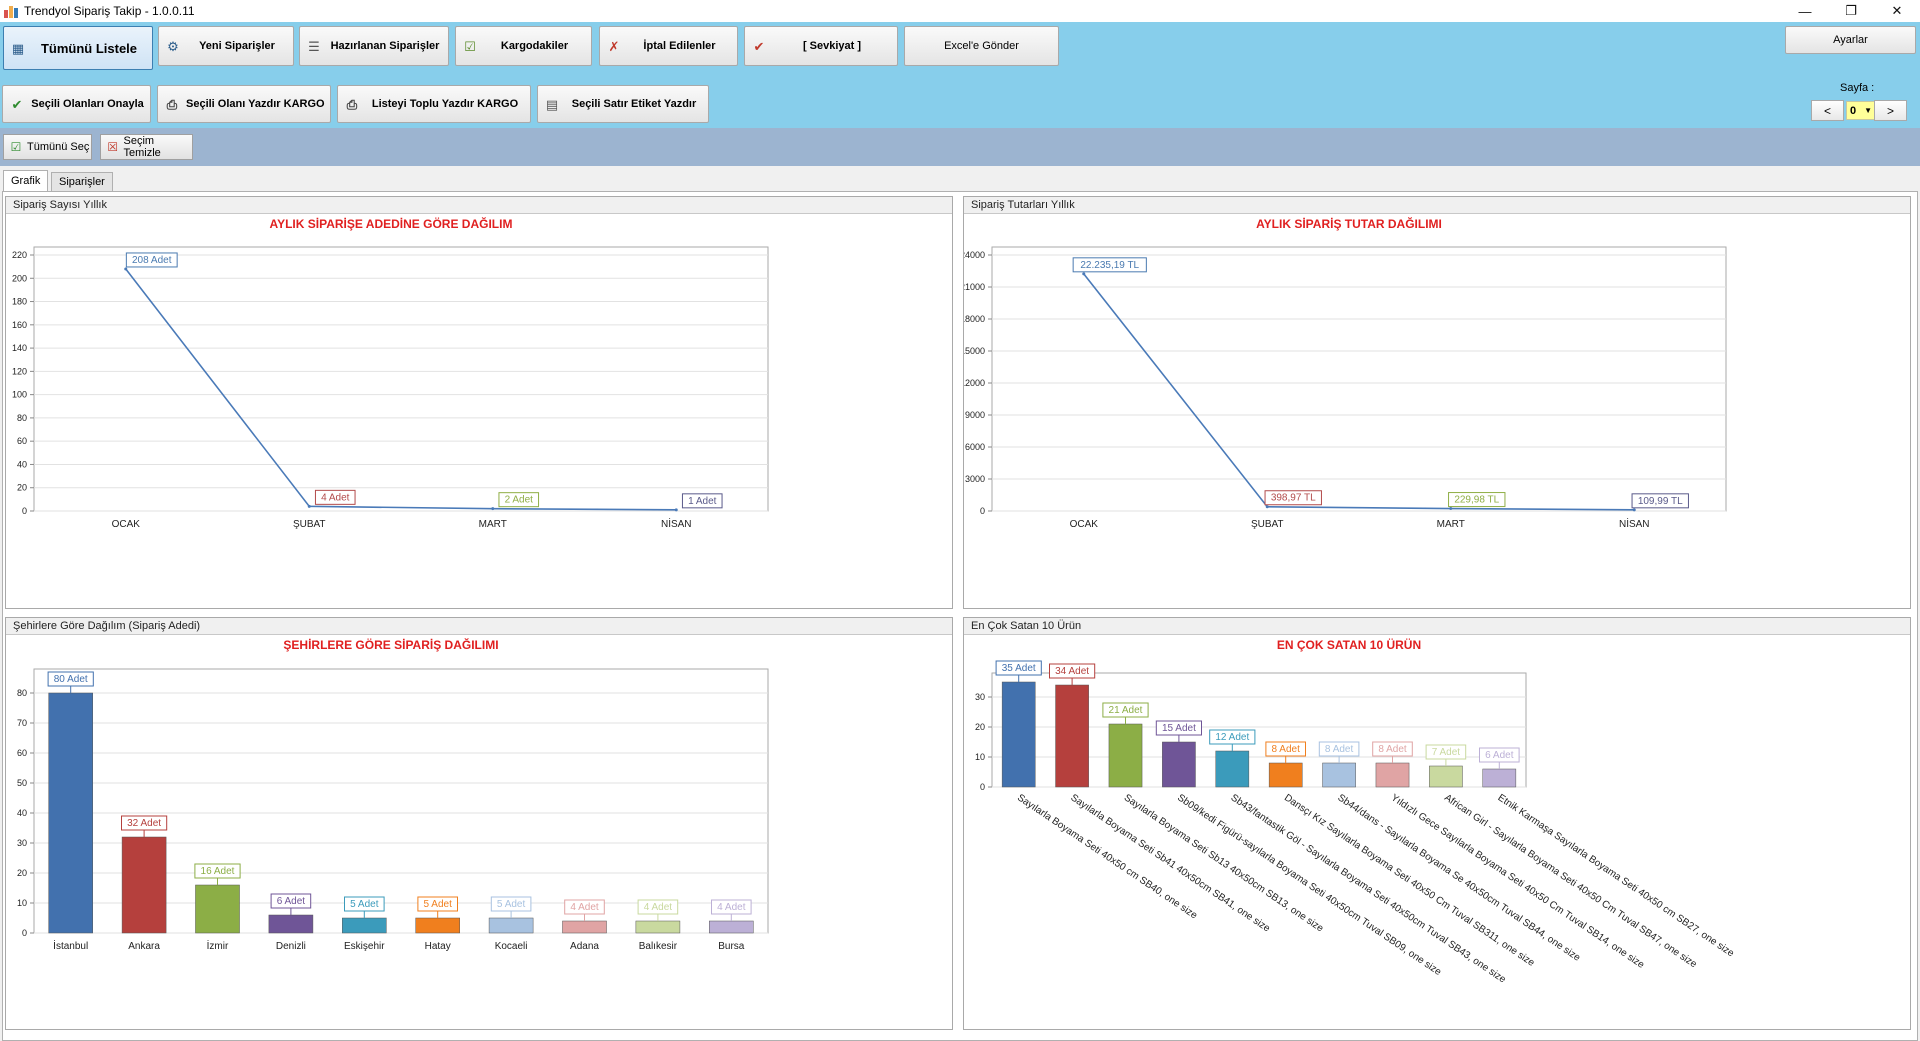 This screenshot has width=1920, height=1041. Describe the element at coordinates (1890, 110) in the screenshot. I see `next-page-button: >` at that location.